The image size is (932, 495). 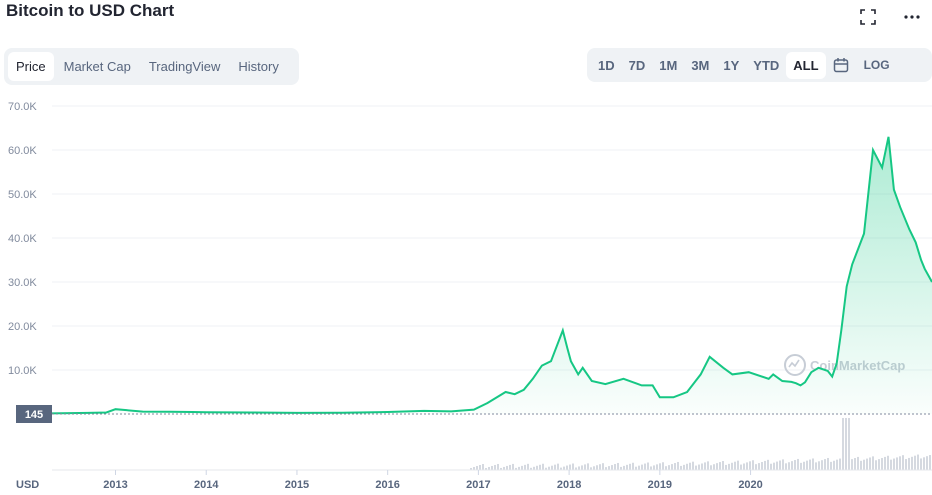 I want to click on range-3m: 3M, so click(x=700, y=65).